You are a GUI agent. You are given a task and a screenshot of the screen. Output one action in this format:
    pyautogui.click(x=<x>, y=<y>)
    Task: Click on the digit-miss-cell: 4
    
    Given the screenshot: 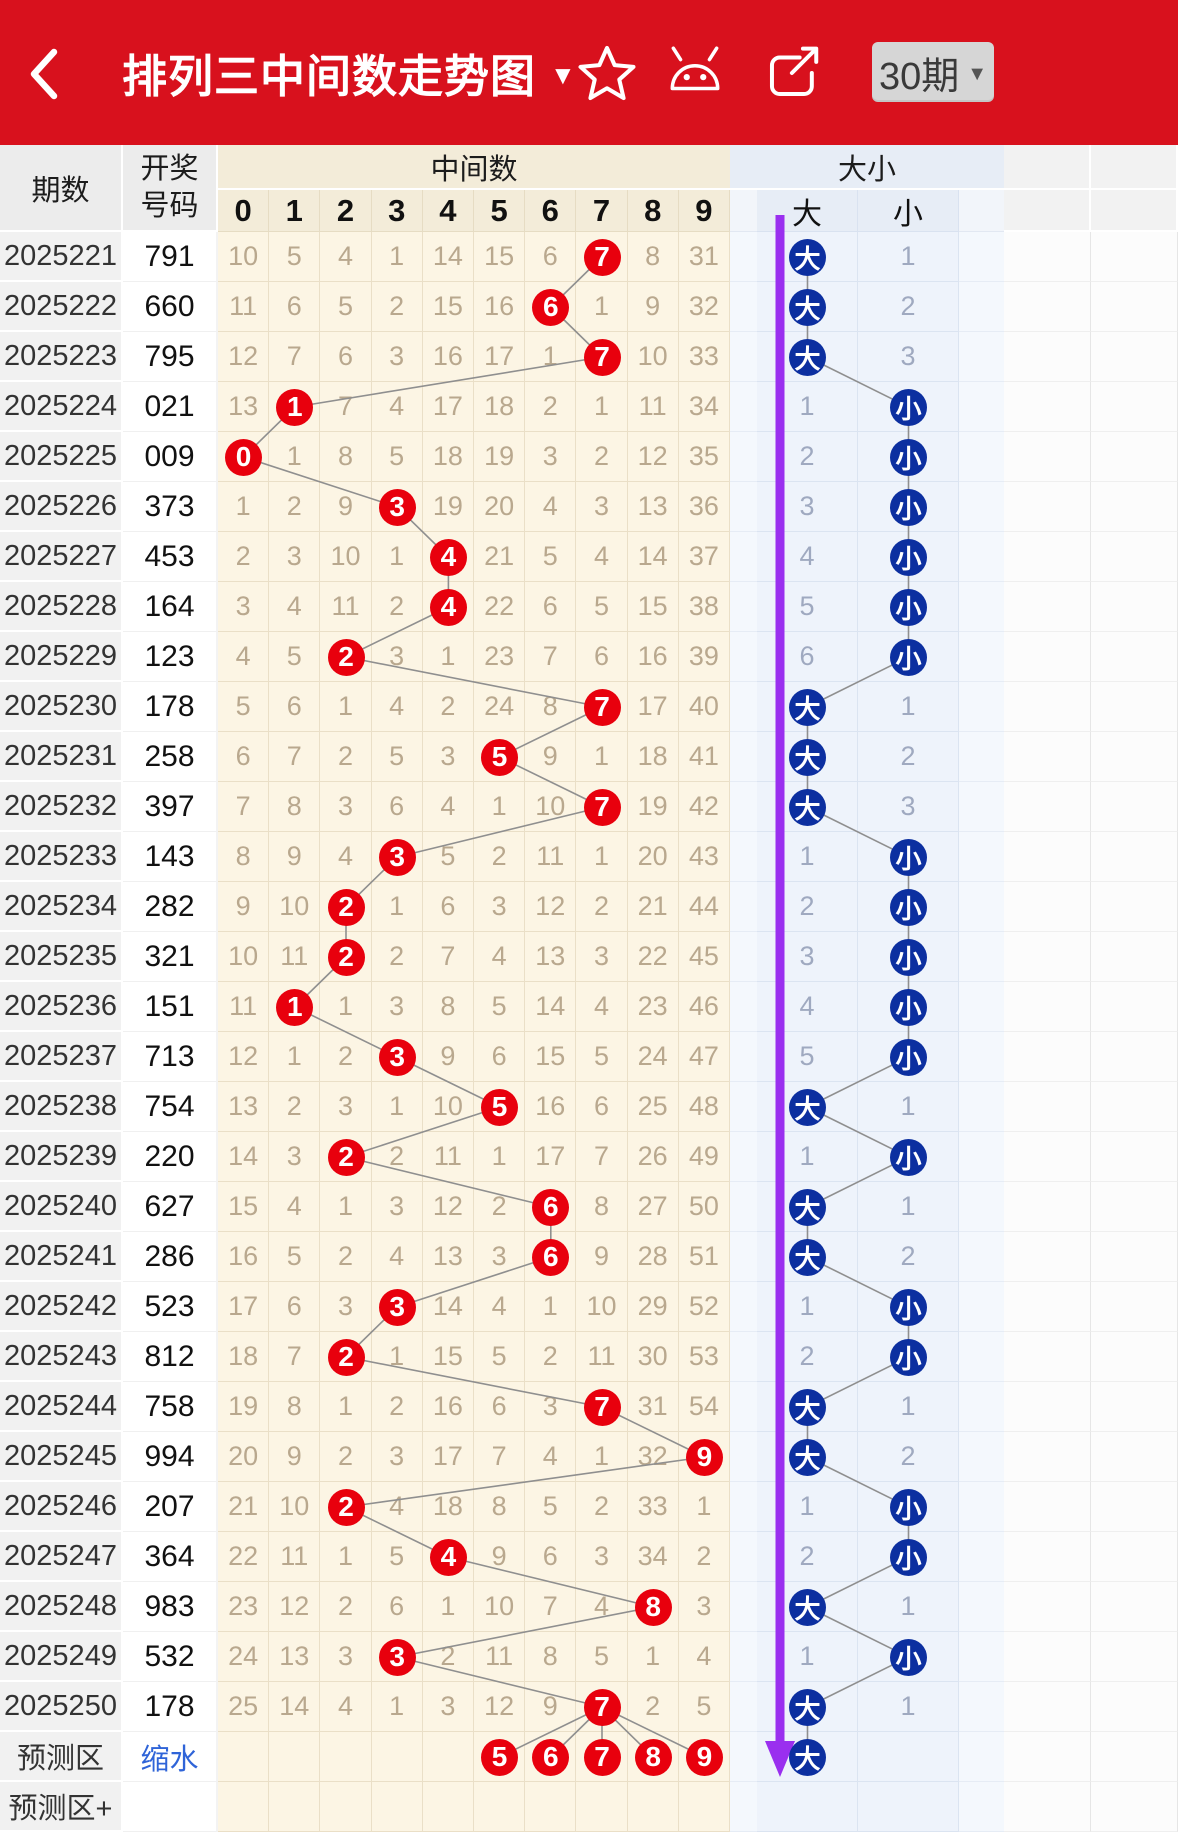 What is the action you would take?
    pyautogui.click(x=448, y=807)
    